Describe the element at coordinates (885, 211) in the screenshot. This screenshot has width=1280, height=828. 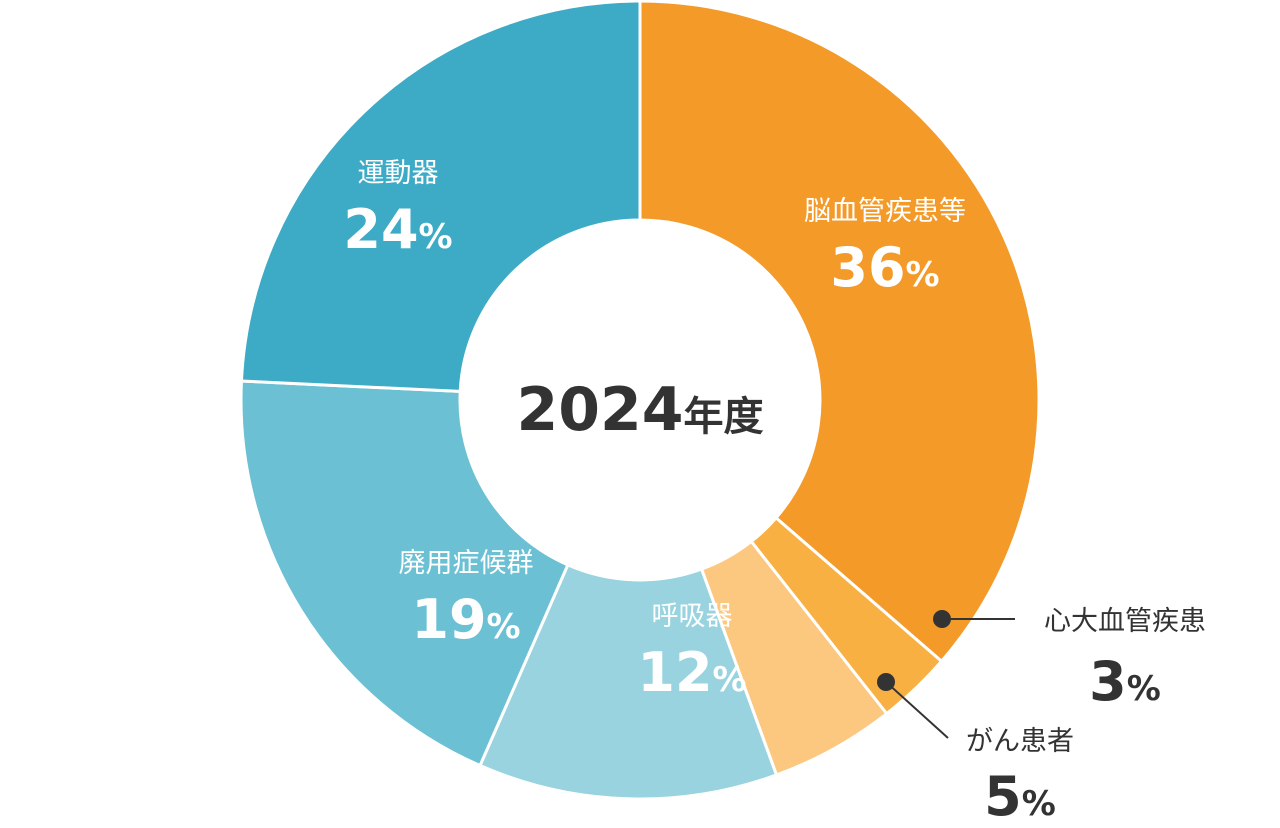
I see `slice-label-name-0: 脳血管疾患等` at that location.